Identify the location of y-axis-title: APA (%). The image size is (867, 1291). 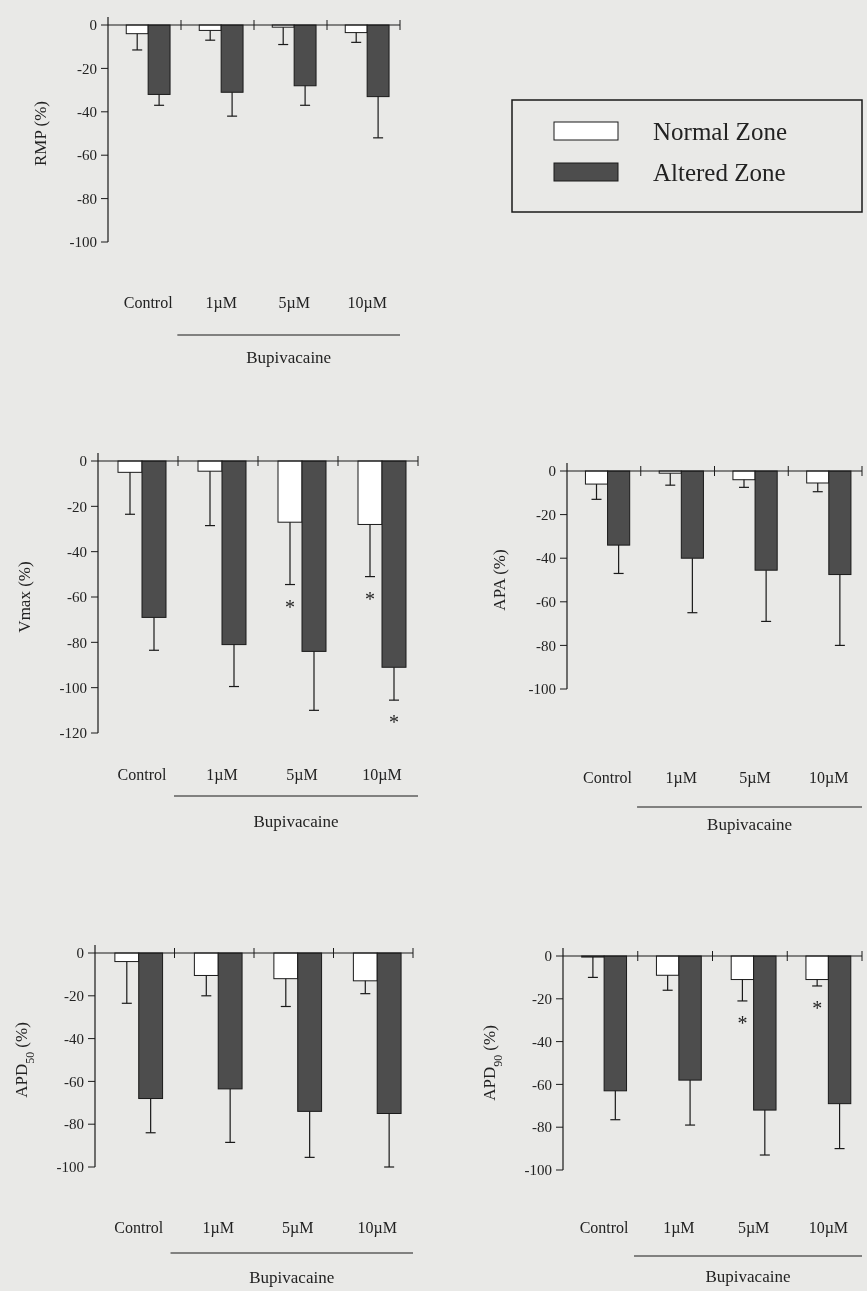
(499, 580).